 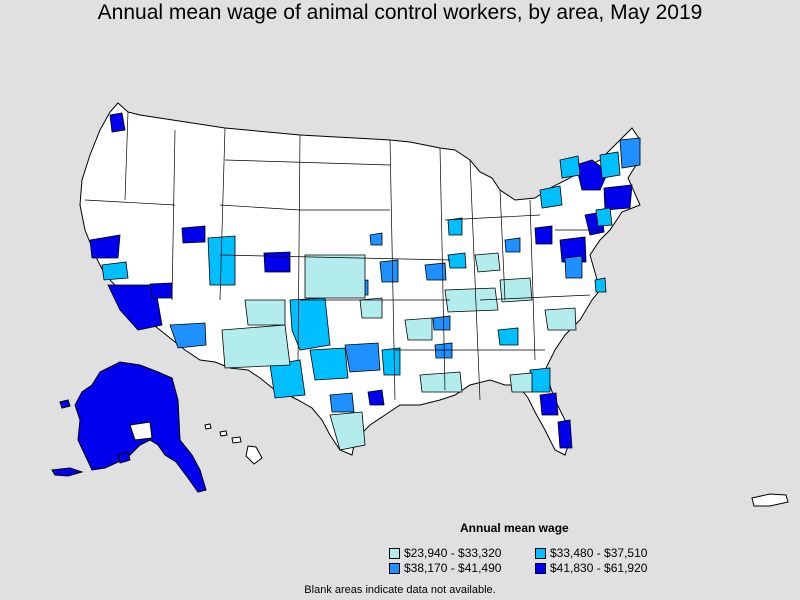 I want to click on puerto-rico, so click(x=770, y=500).